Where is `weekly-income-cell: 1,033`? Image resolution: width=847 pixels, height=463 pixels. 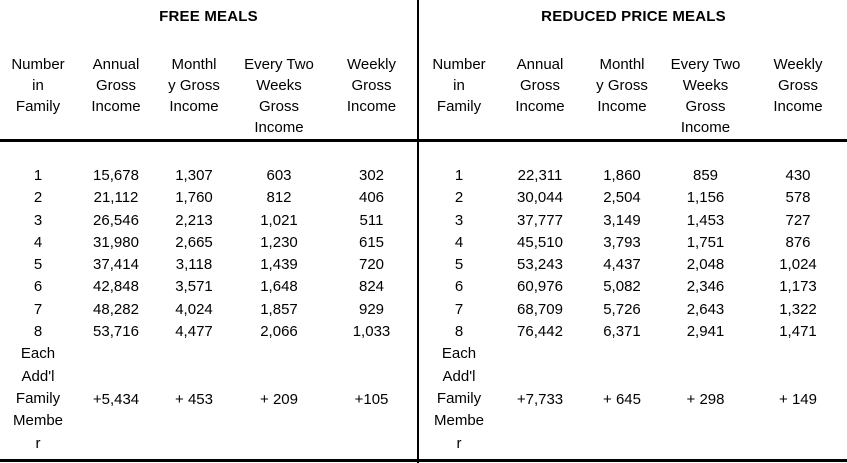 weekly-income-cell: 1,033 is located at coordinates (371, 332).